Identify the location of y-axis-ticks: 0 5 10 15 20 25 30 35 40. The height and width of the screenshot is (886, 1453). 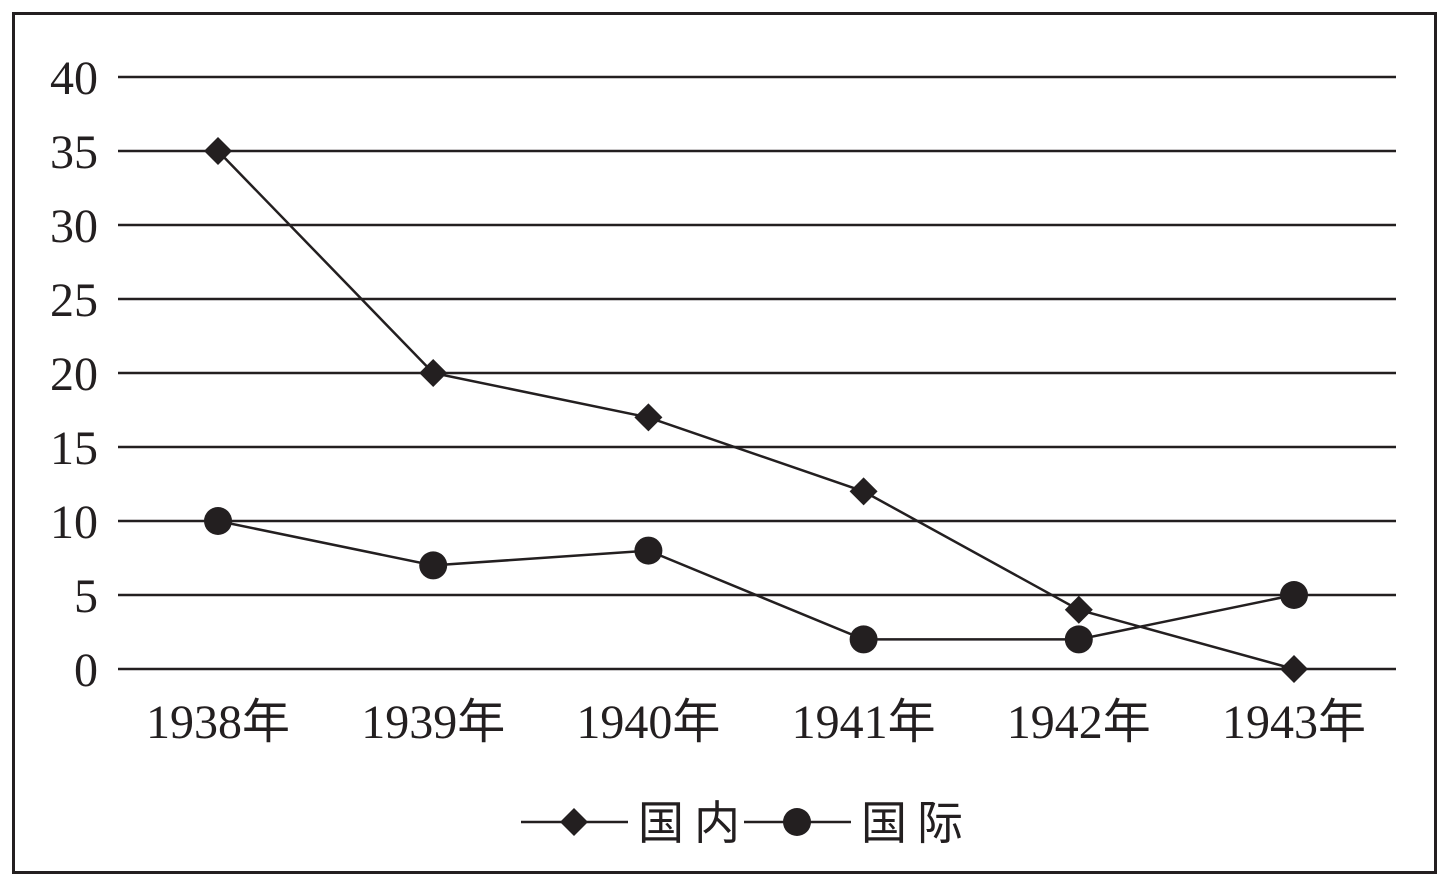
(74, 374).